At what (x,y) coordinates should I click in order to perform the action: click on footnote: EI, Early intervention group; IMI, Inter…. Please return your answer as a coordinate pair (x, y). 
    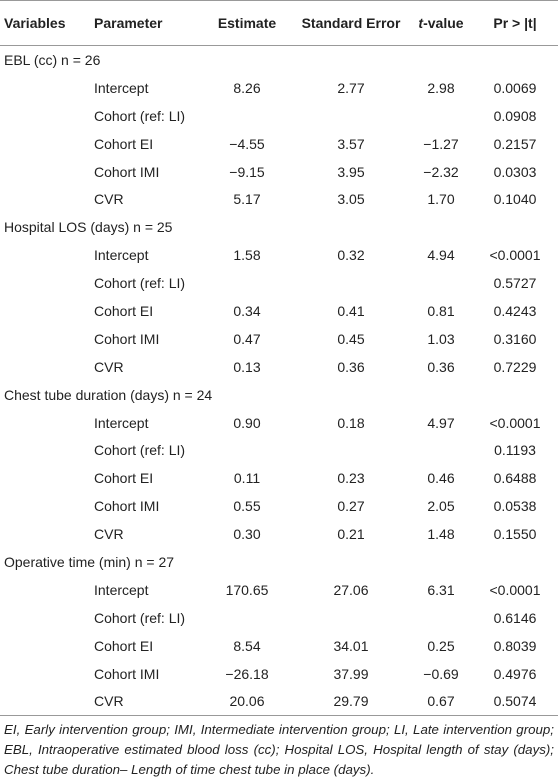
    Looking at the image, I should click on (279, 750).